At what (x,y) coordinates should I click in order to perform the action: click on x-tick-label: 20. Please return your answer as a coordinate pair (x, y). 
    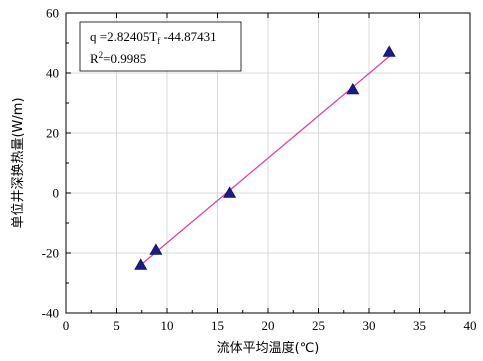
    Looking at the image, I should click on (268, 325).